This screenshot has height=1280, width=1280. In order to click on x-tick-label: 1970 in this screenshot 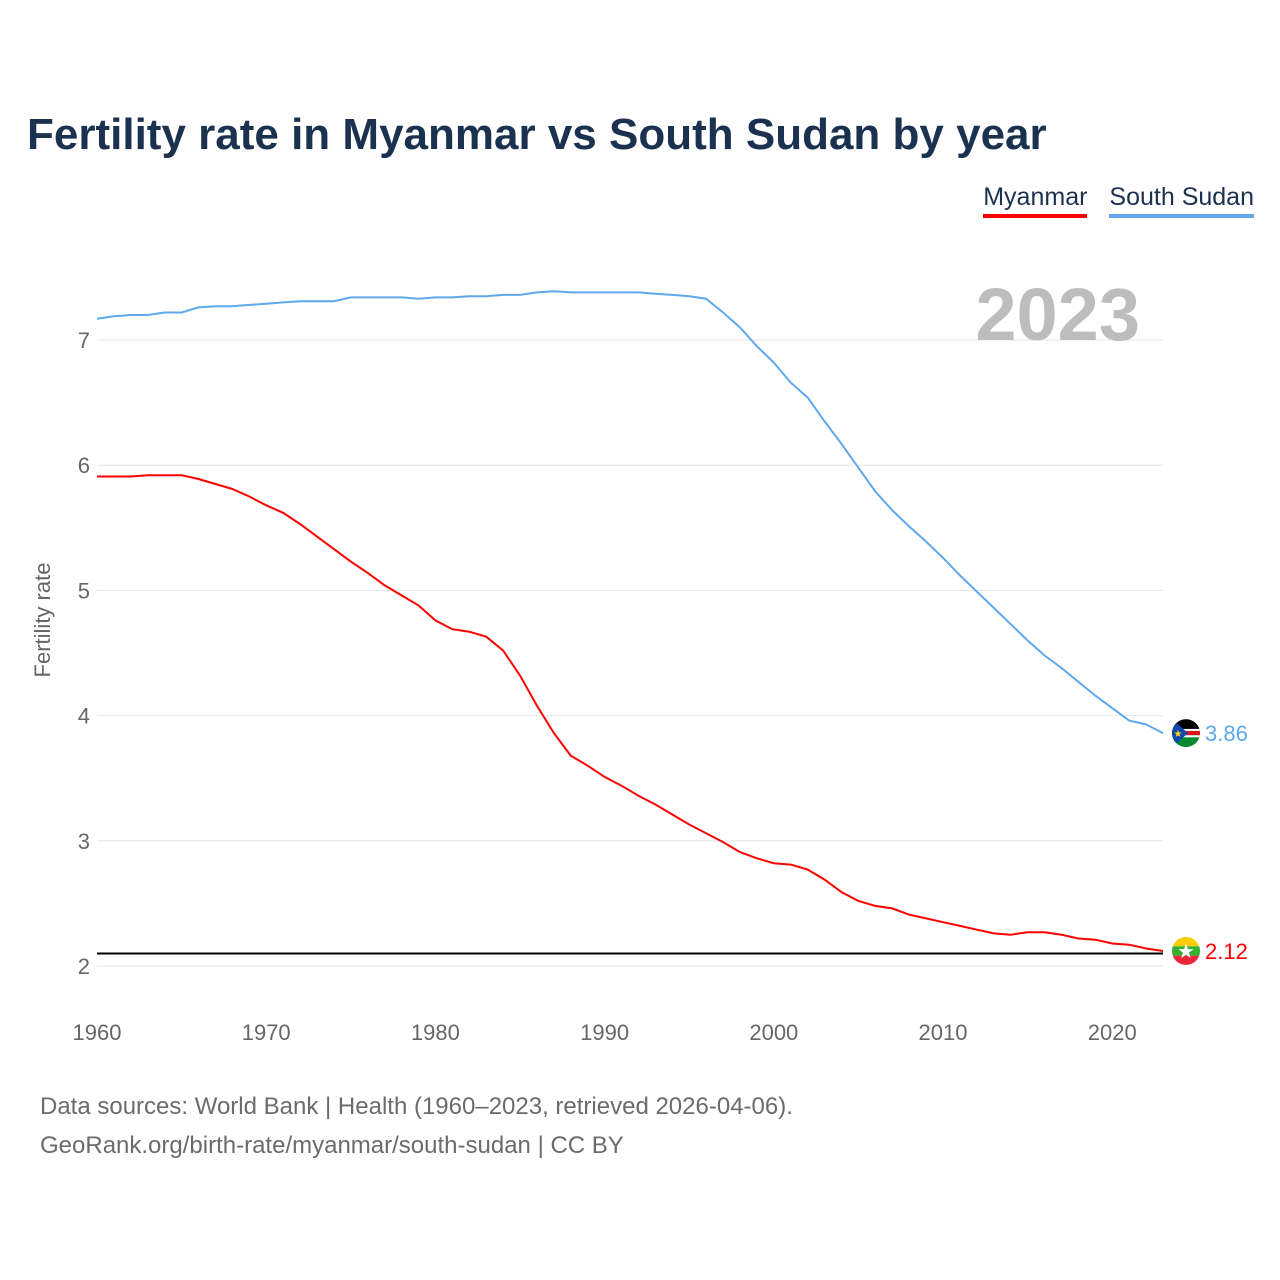, I will do `click(266, 1032)`.